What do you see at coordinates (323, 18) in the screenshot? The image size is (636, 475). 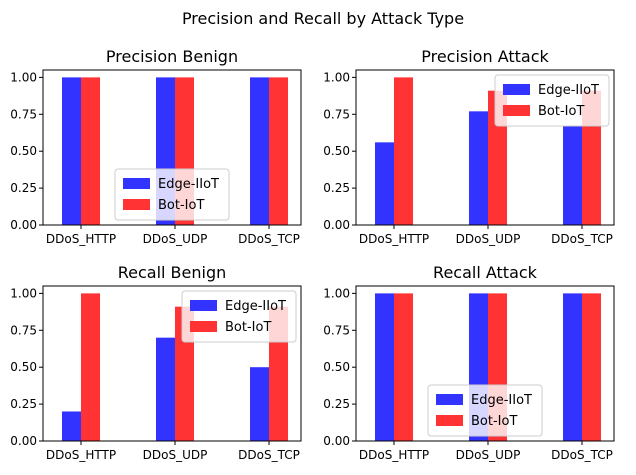 I see `figure-suptitle: Precision and Recall by Attack Type` at bounding box center [323, 18].